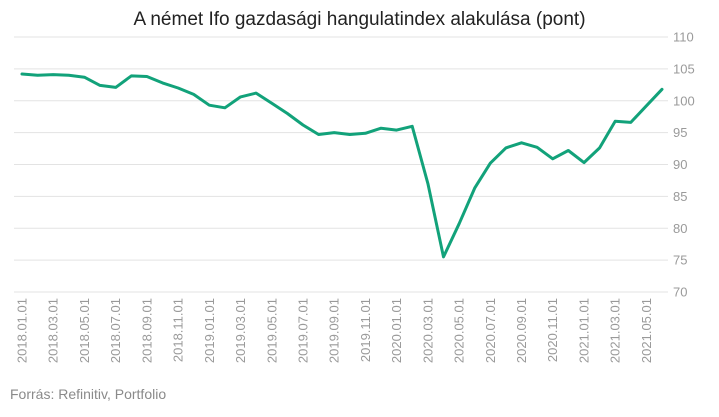  Describe the element at coordinates (84, 330) in the screenshot. I see `x-tick-label: 2018.05.01` at that location.